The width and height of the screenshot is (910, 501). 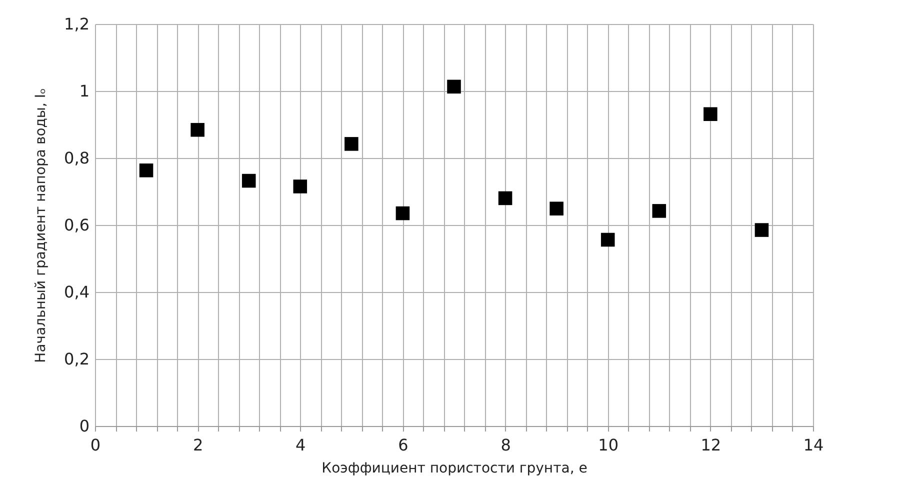 What do you see at coordinates (813, 445) in the screenshot?
I see `x-tick-label: 14` at bounding box center [813, 445].